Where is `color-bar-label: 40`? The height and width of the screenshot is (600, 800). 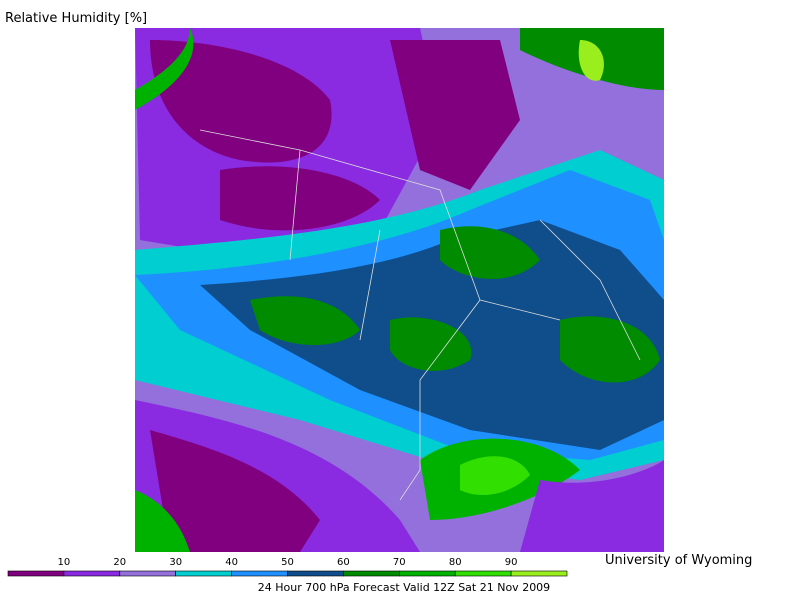
color-bar-label: 40 is located at coordinates (231, 562).